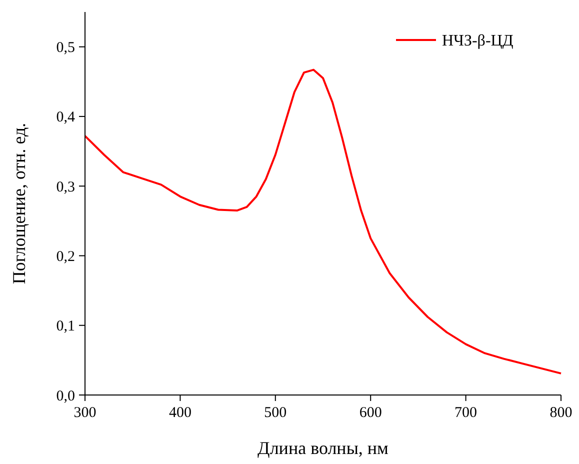  What do you see at coordinates (323, 448) in the screenshot?
I see `x-axis-title: Длина волны, нм` at bounding box center [323, 448].